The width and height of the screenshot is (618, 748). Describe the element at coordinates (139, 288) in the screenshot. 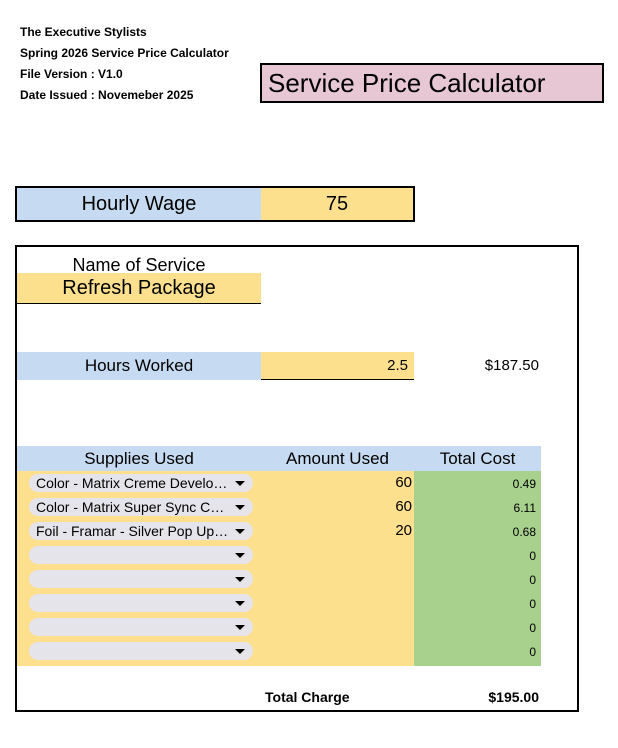

I see `service-name-input: Refresh Package` at that location.